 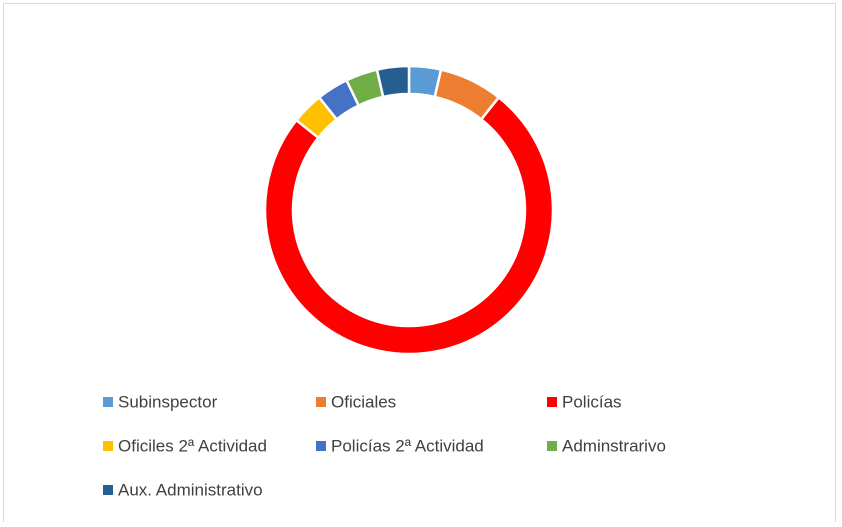 I want to click on legend-label: Oficiales, so click(x=363, y=401).